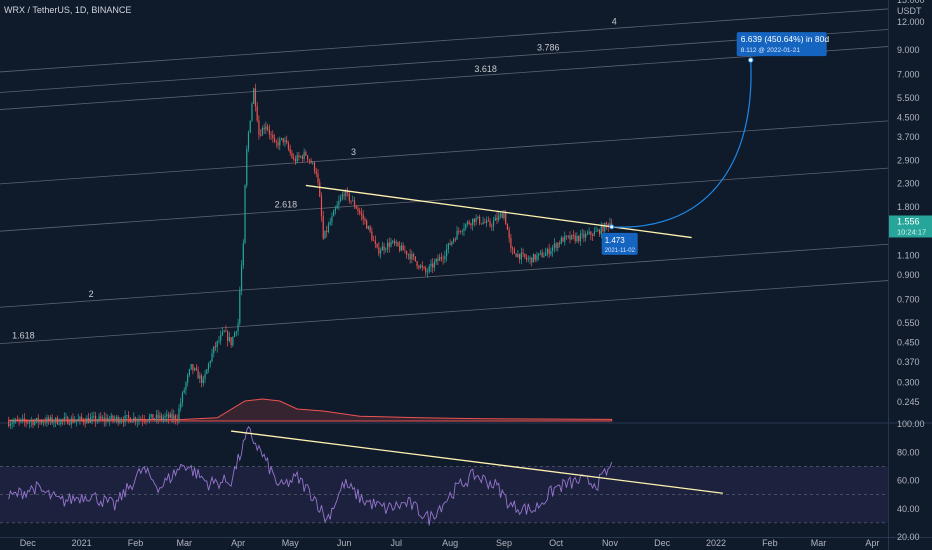 The image size is (932, 550). Describe the element at coordinates (485, 69) in the screenshot. I see `fib-label-3.618: 3.618` at that location.